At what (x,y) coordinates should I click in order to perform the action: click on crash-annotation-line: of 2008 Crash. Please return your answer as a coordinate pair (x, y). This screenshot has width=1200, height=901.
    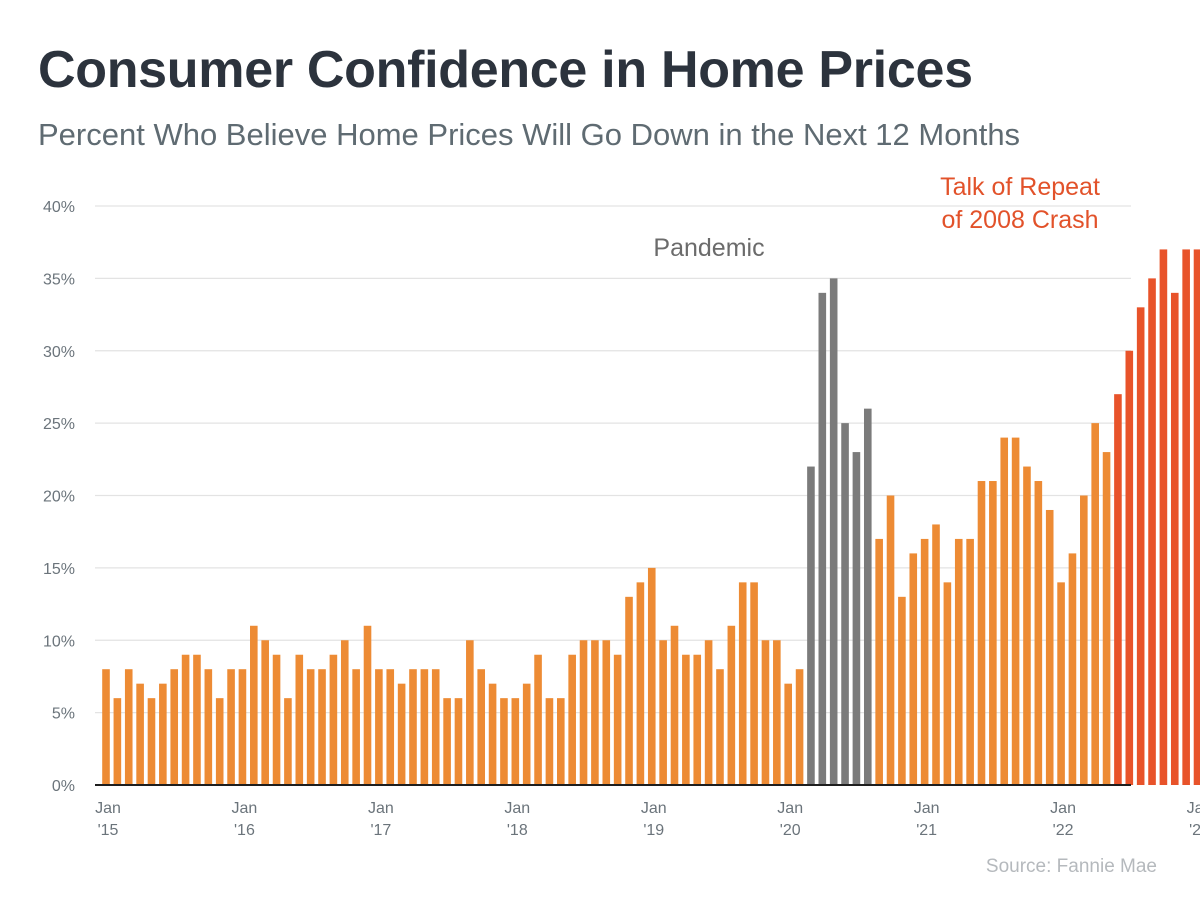
    Looking at the image, I should click on (1019, 220).